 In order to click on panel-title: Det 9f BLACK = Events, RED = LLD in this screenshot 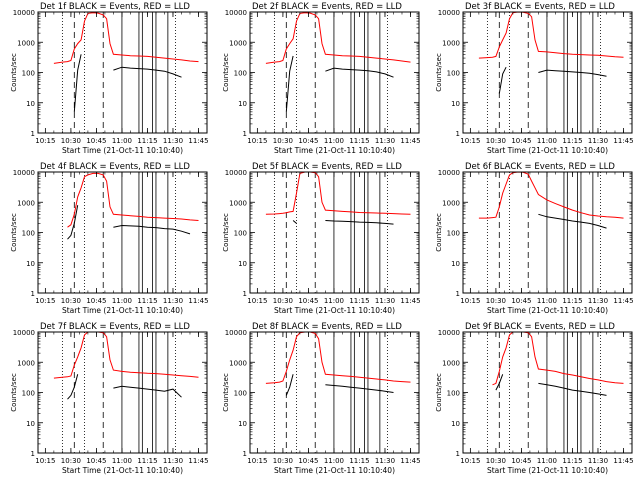, I will do `click(540, 327)`.